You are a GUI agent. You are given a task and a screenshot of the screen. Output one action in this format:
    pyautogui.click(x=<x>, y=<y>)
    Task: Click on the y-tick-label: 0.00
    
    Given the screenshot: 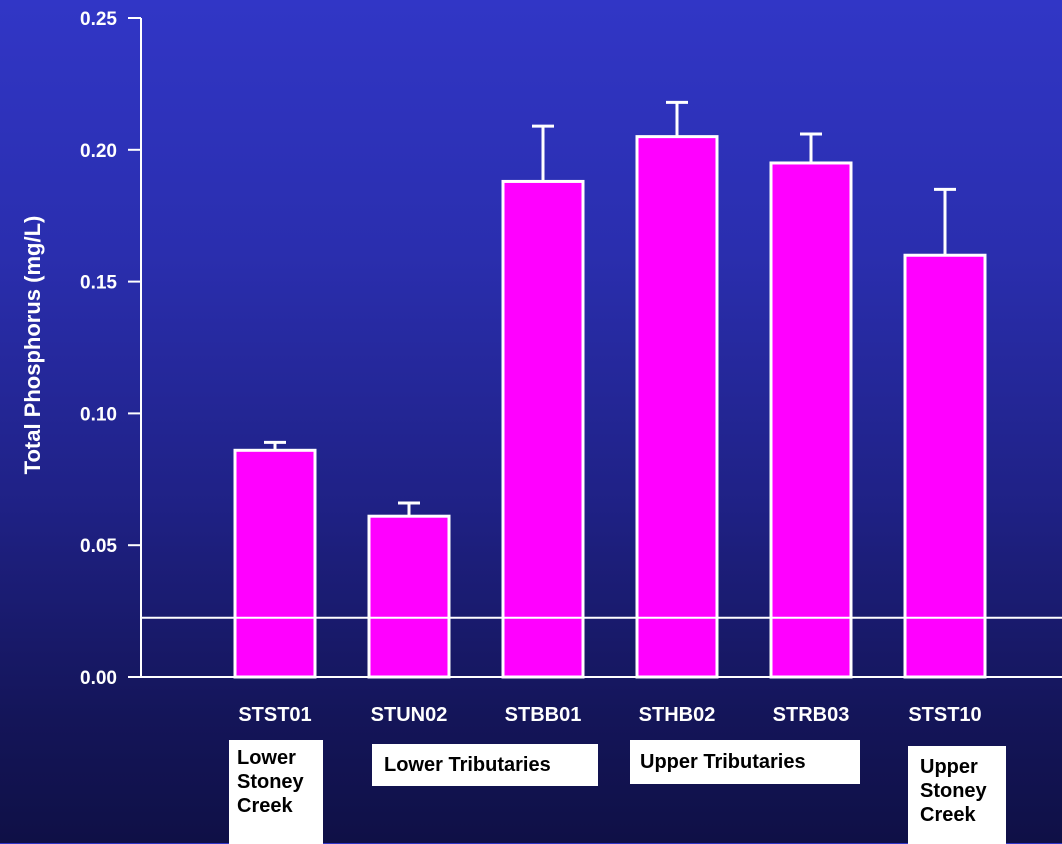 What is the action you would take?
    pyautogui.click(x=98, y=678)
    